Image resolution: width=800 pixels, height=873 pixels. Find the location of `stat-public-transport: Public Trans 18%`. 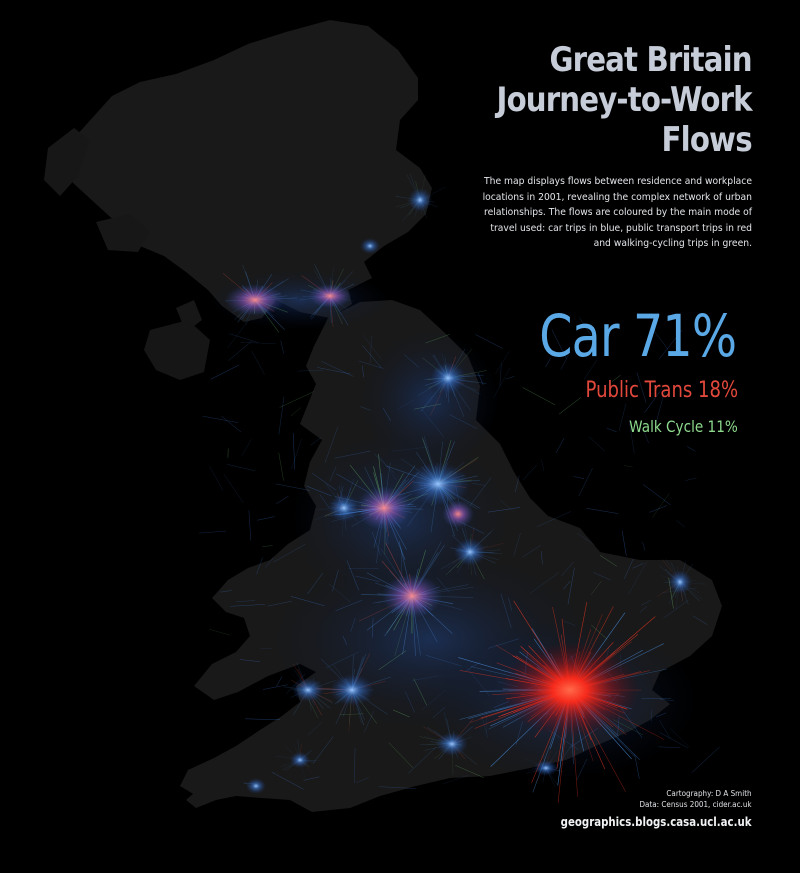

stat-public-transport: Public Trans 18% is located at coordinates (661, 390).